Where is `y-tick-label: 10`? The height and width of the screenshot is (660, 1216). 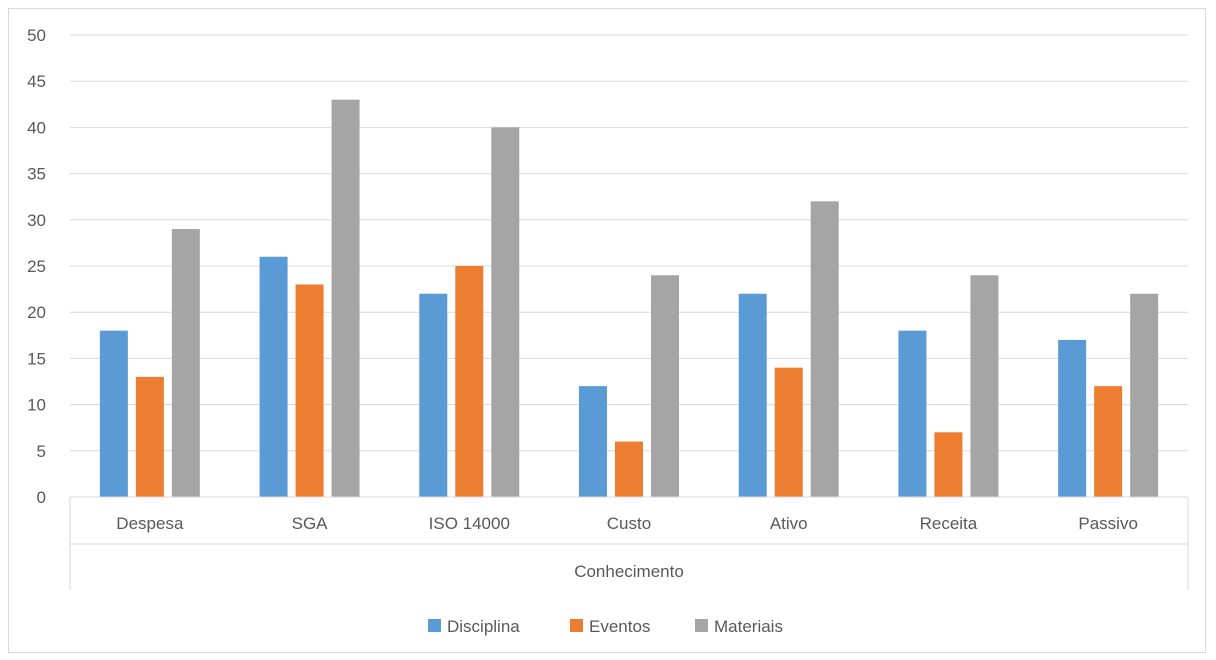
y-tick-label: 10 is located at coordinates (36, 405).